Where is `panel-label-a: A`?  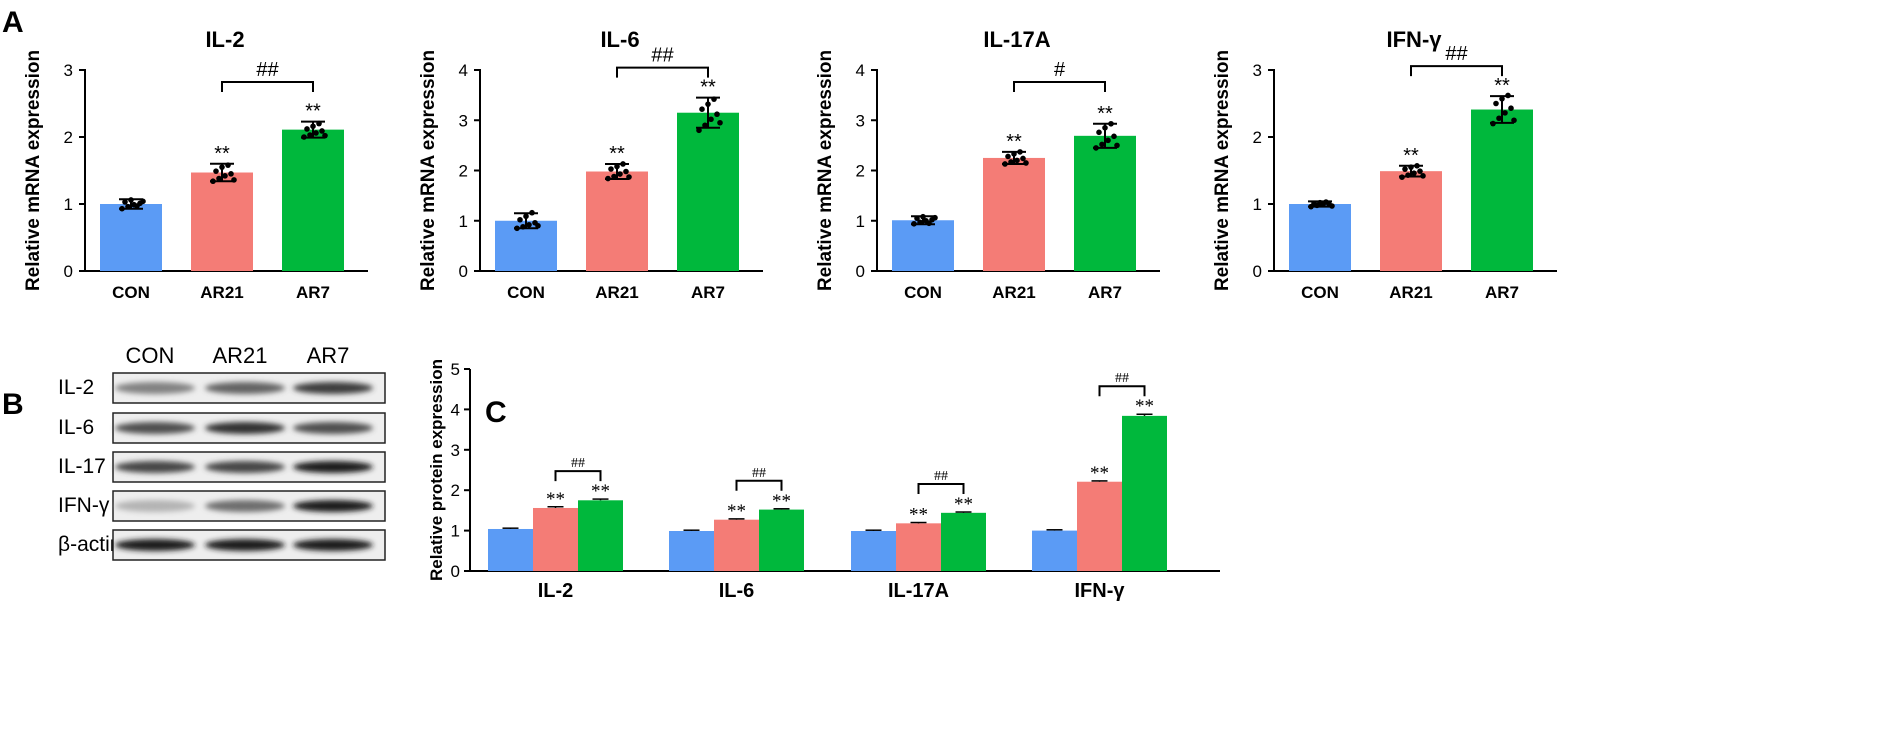 panel-label-a: A is located at coordinates (13, 22).